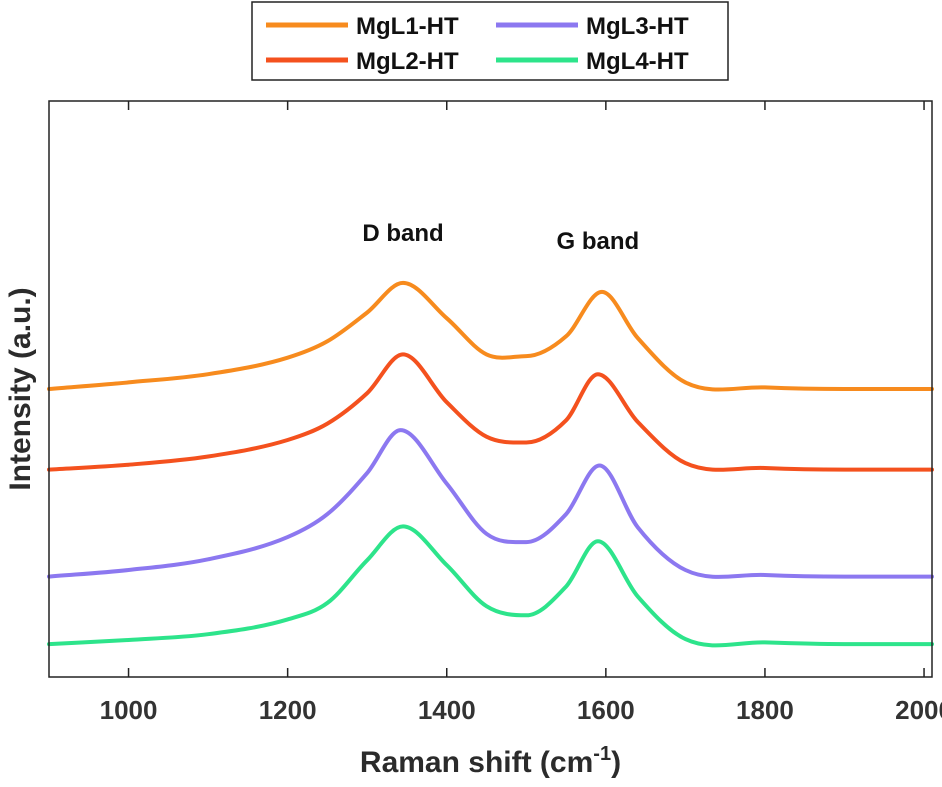 The width and height of the screenshot is (942, 787). What do you see at coordinates (616, 762) in the screenshot?
I see `x-axis-title-end: )` at bounding box center [616, 762].